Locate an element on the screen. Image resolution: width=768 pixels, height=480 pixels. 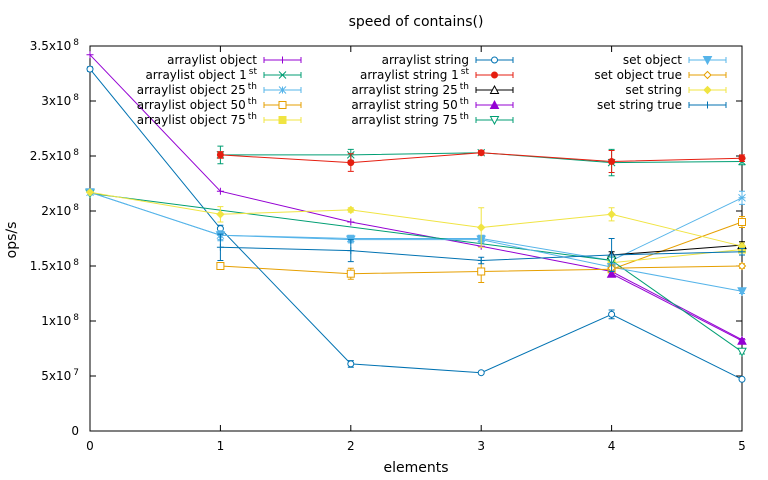
legend-label: set string true is located at coordinates (639, 105).